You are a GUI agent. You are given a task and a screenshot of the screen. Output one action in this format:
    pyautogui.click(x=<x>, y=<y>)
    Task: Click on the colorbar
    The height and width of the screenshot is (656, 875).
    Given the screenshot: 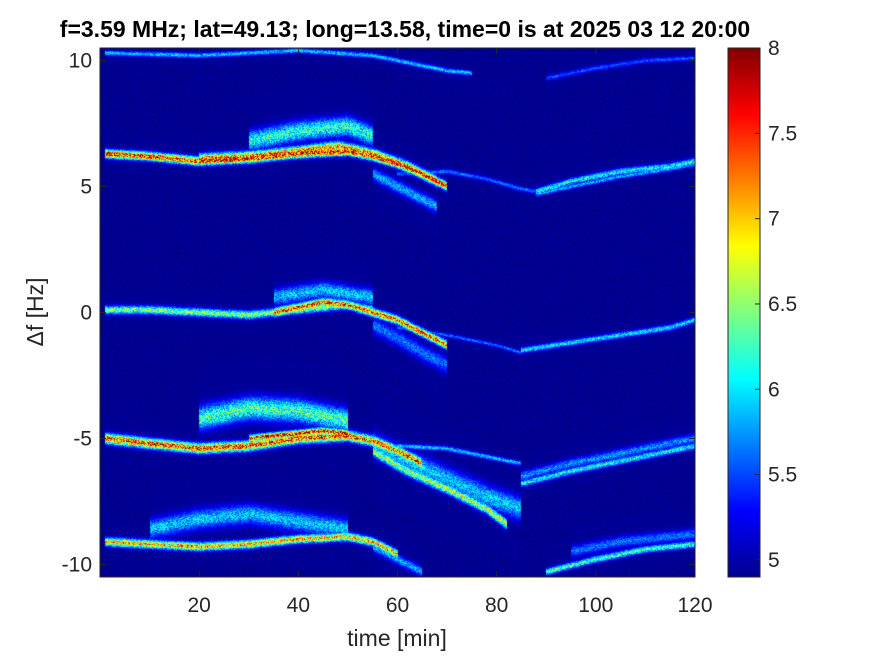 What is the action you would take?
    pyautogui.click(x=744, y=312)
    